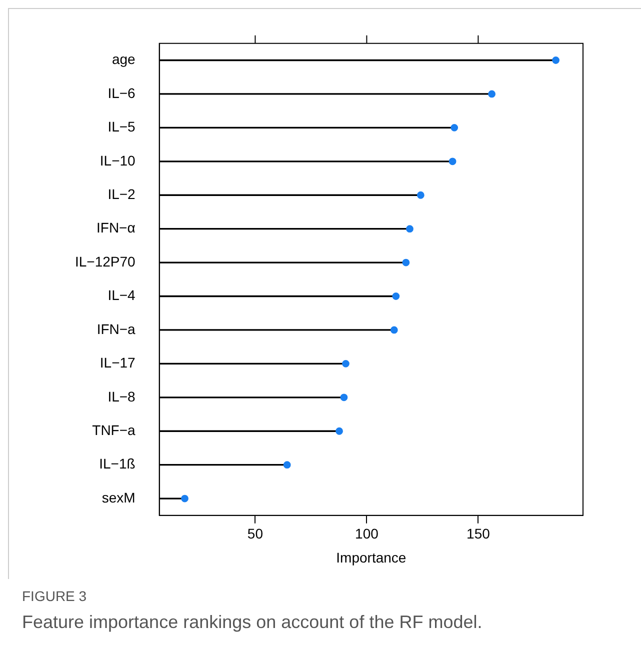 Image resolution: width=641 pixels, height=655 pixels. I want to click on x-tick-label: 50, so click(255, 534).